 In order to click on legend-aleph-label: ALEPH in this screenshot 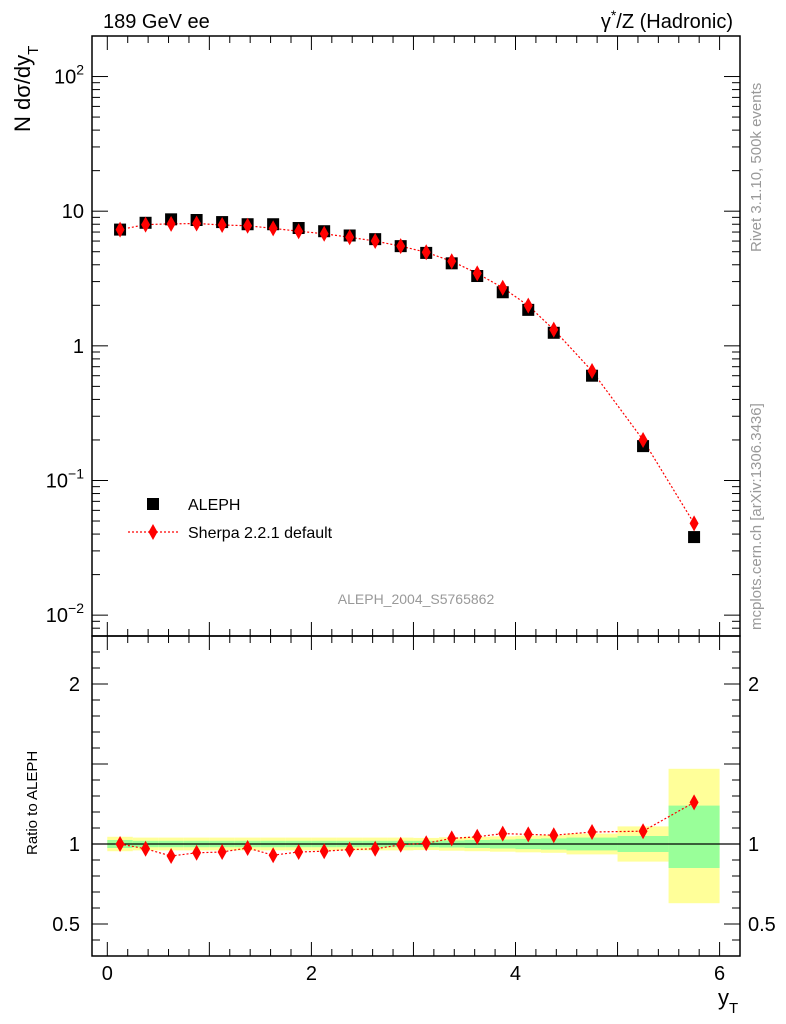, I will do `click(214, 505)`.